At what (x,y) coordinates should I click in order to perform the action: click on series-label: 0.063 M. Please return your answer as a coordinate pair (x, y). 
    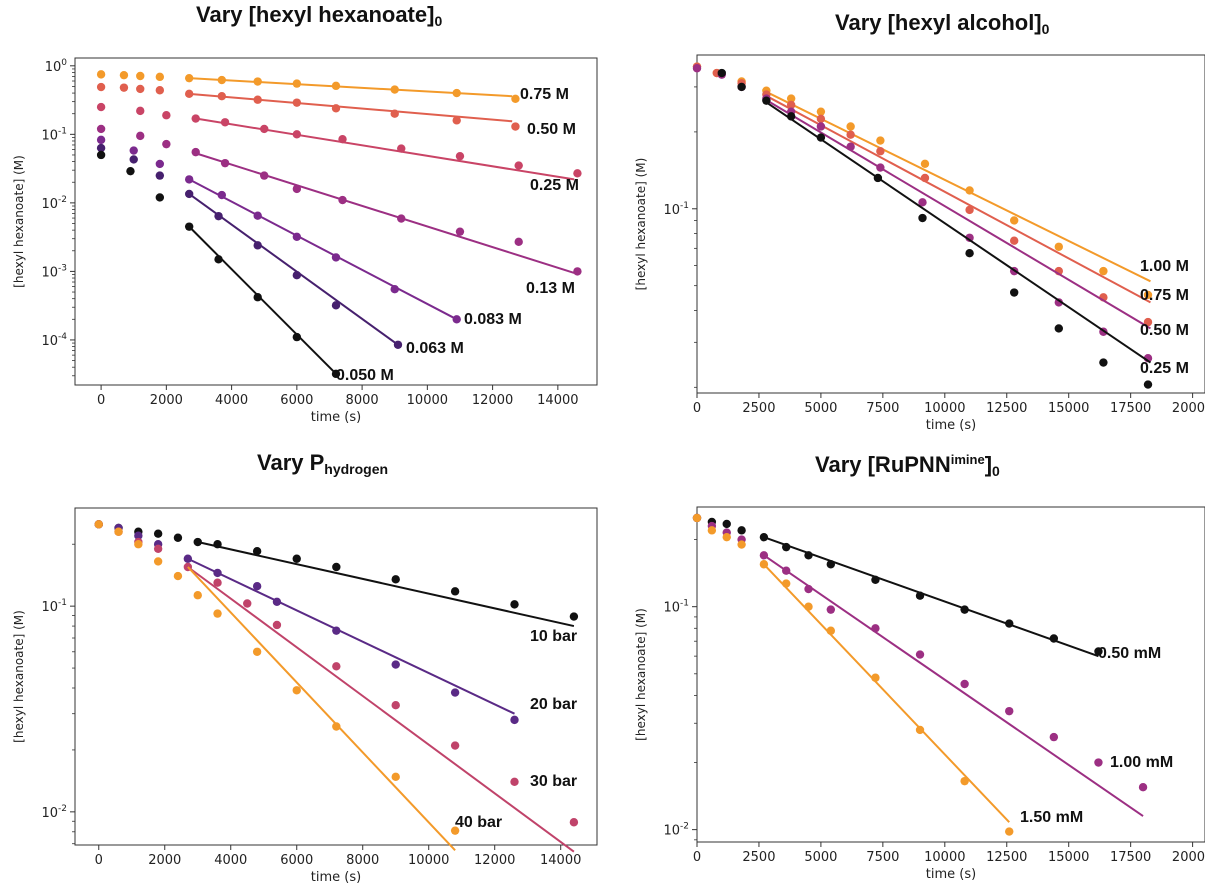
    Looking at the image, I should click on (435, 348).